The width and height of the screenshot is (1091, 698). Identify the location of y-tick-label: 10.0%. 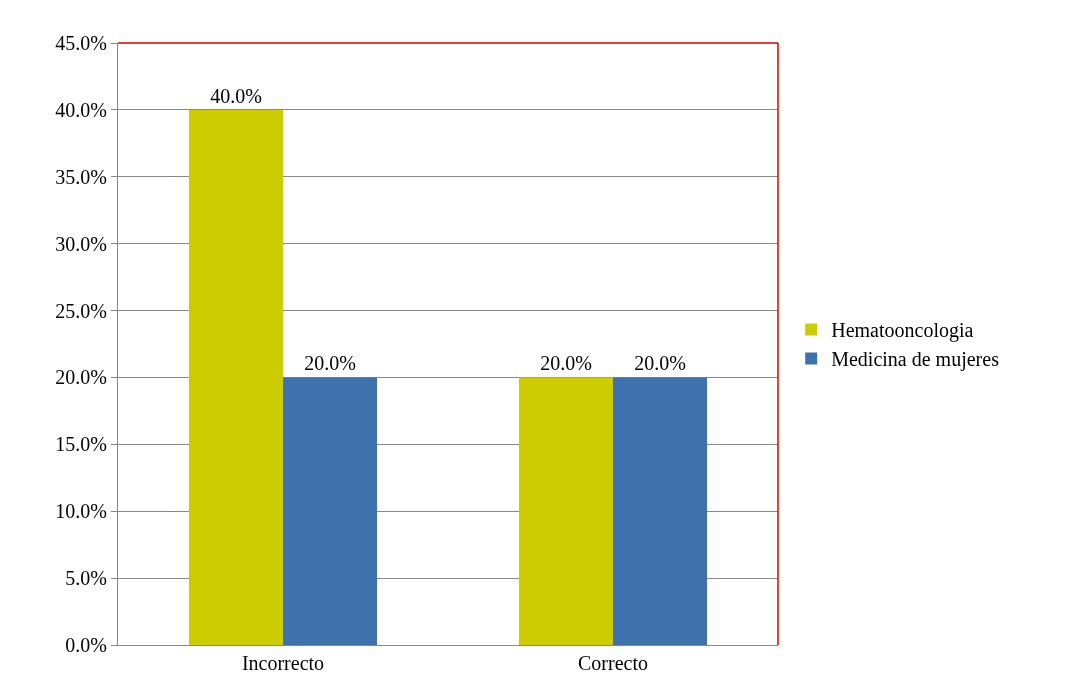
(81, 511).